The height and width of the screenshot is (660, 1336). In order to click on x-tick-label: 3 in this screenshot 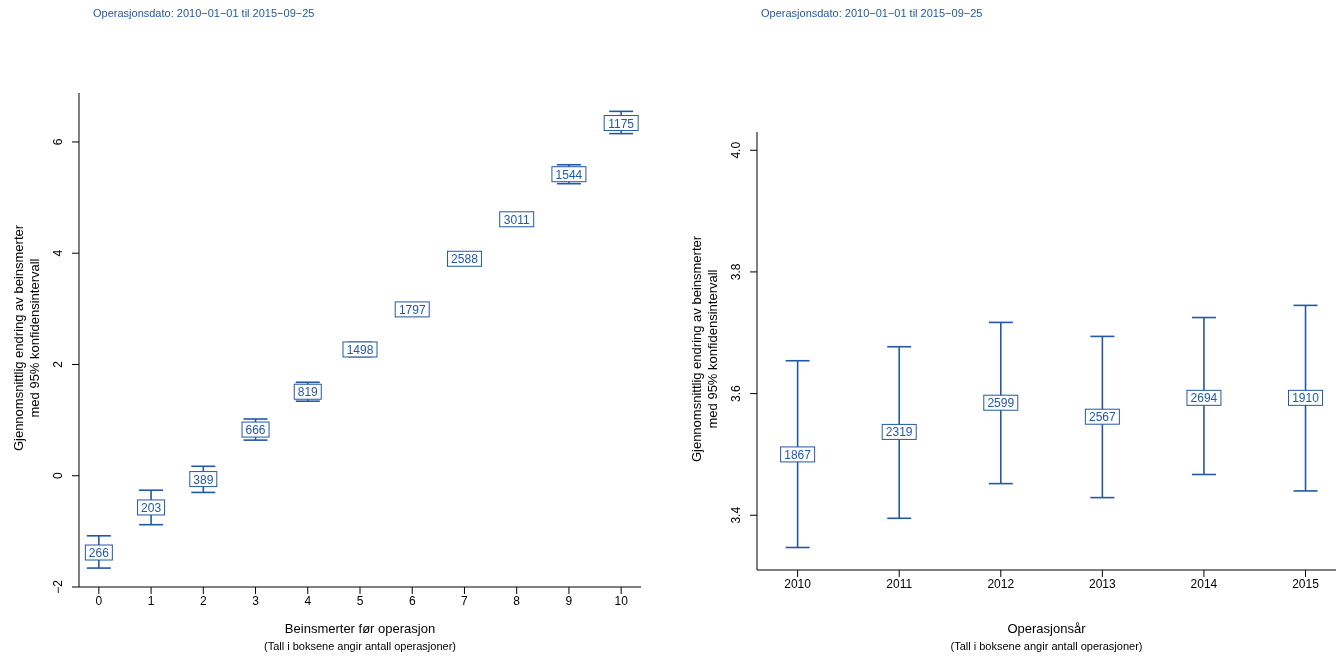, I will do `click(256, 600)`.